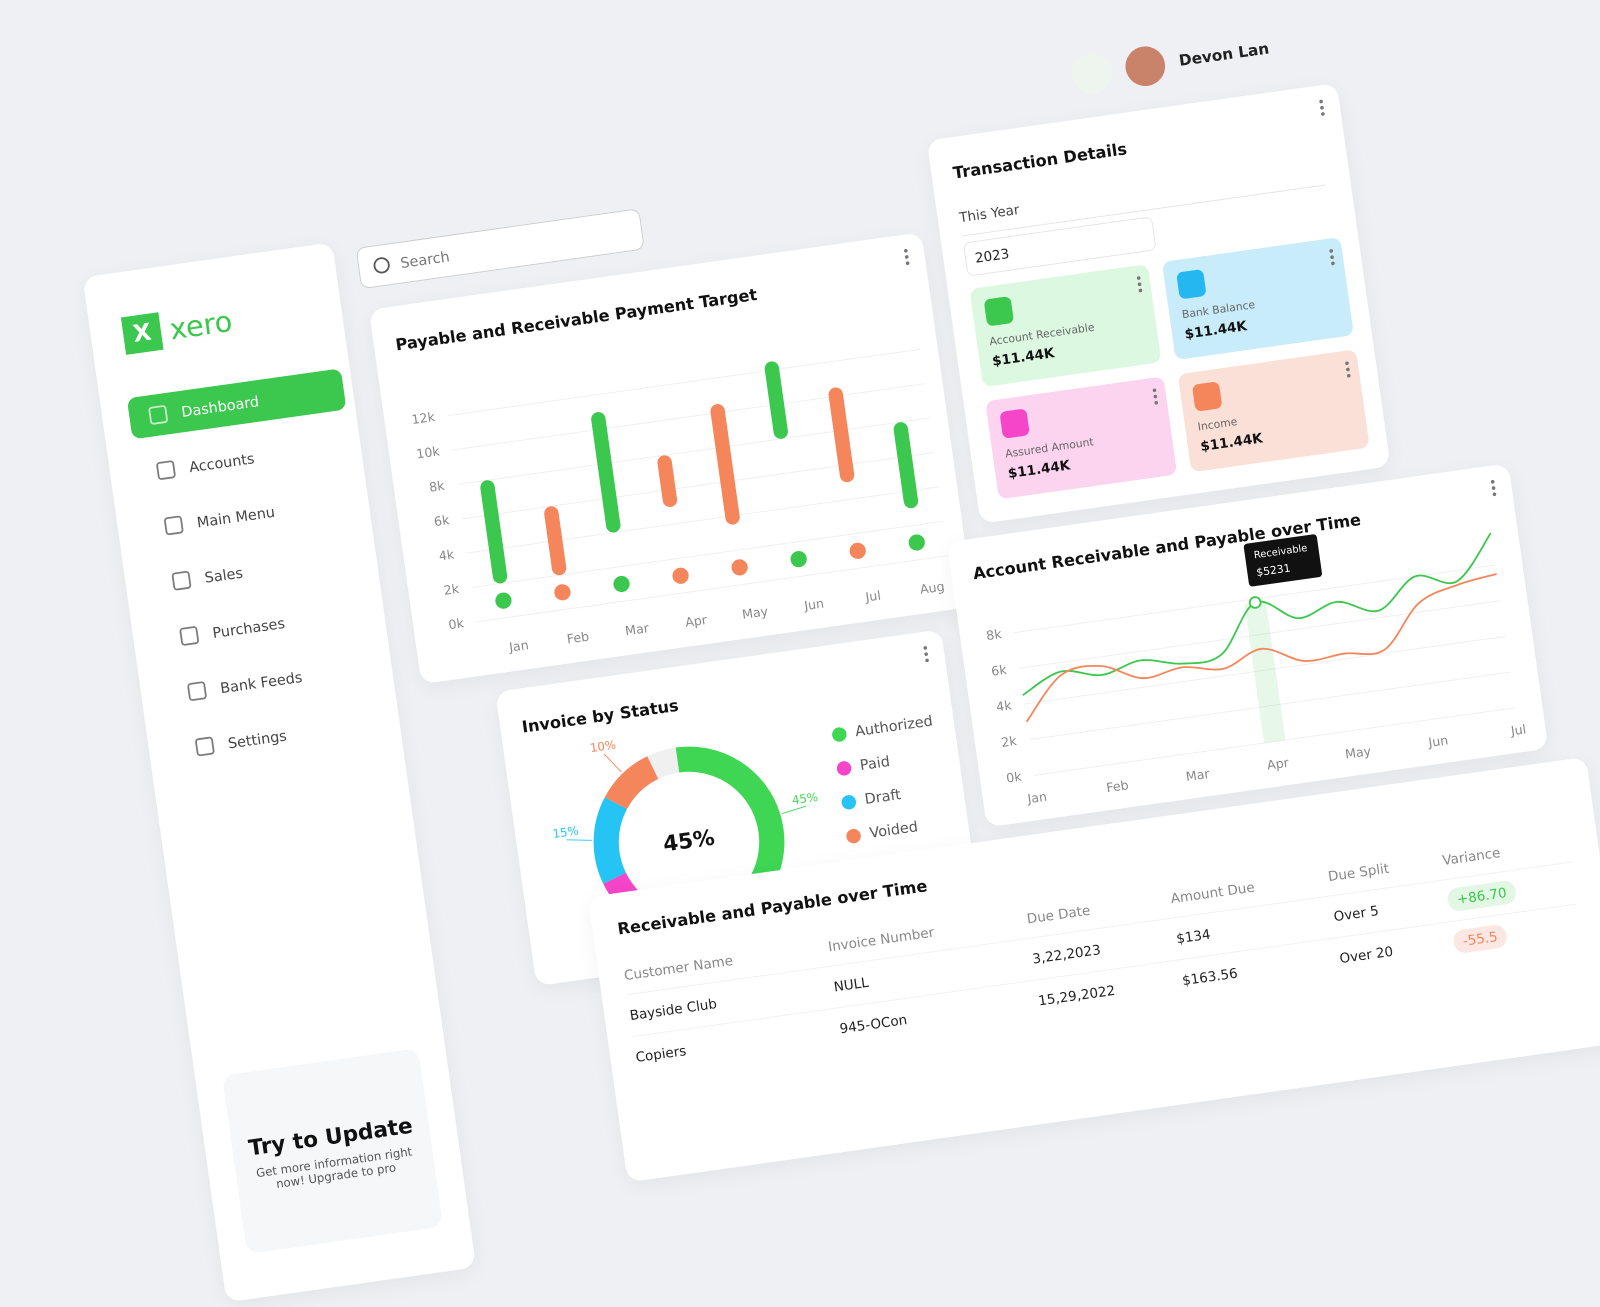 The image size is (1600, 1307). Describe the element at coordinates (1092, 74) in the screenshot. I see `notifications` at that location.